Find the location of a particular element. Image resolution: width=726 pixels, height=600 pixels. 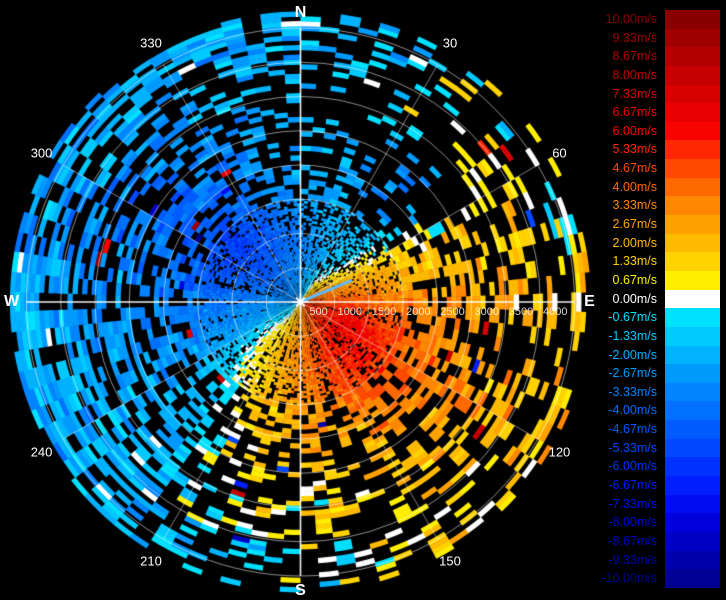

legend-row: -3.33m/s is located at coordinates (660, 392).